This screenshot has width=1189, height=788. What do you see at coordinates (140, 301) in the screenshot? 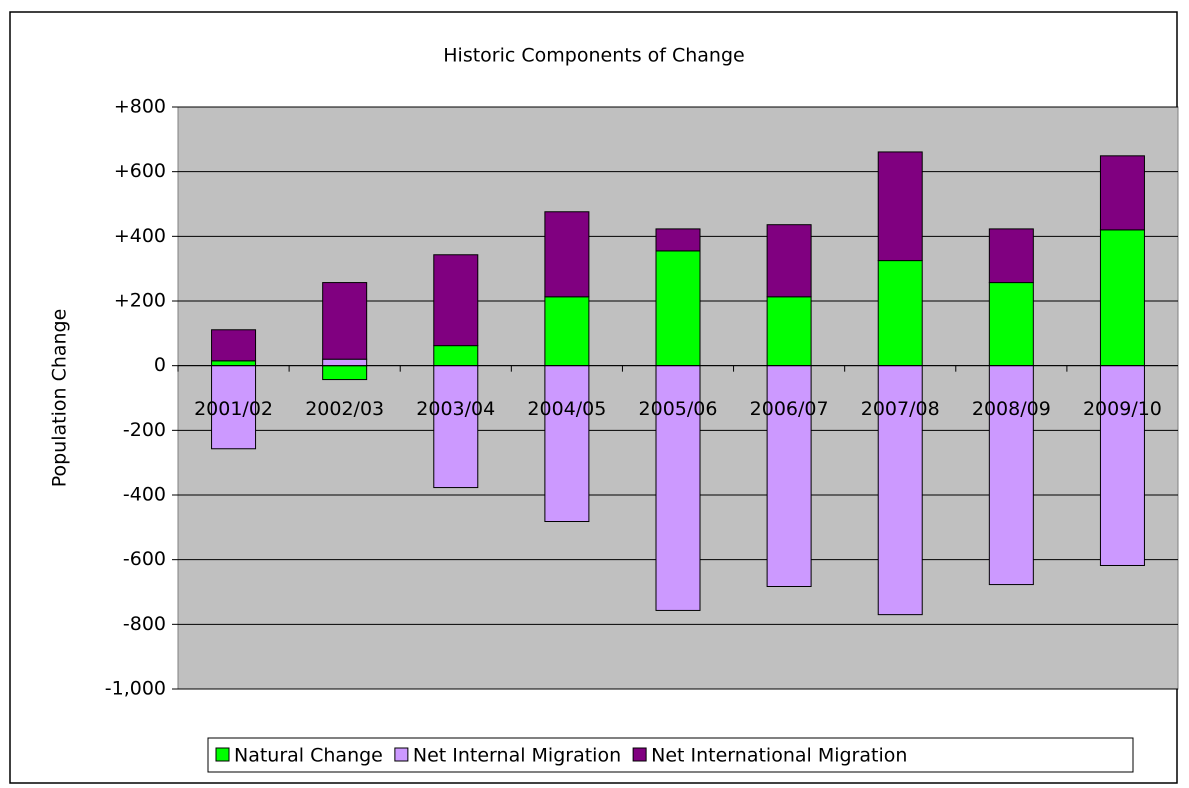
I see `y-tick-label: +200` at bounding box center [140, 301].